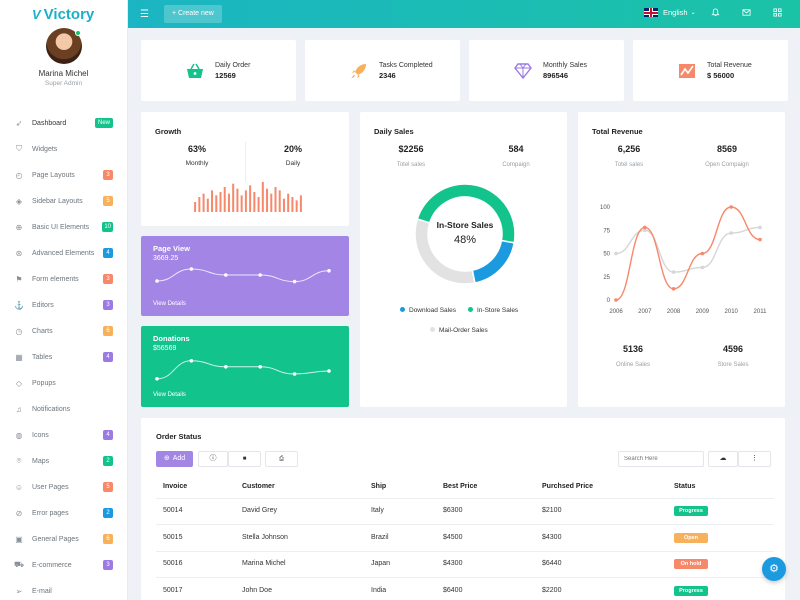 This screenshot has height=600, width=800. What do you see at coordinates (64, 305) in the screenshot?
I see `sidebar-item-editors: ⚓ Editors 3` at bounding box center [64, 305].